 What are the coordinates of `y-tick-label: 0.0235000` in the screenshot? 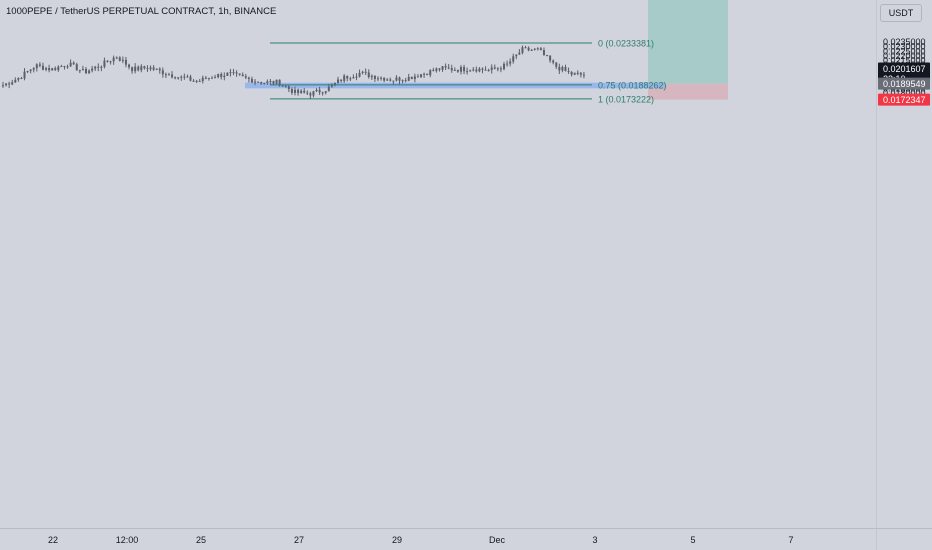 It's located at (904, 42).